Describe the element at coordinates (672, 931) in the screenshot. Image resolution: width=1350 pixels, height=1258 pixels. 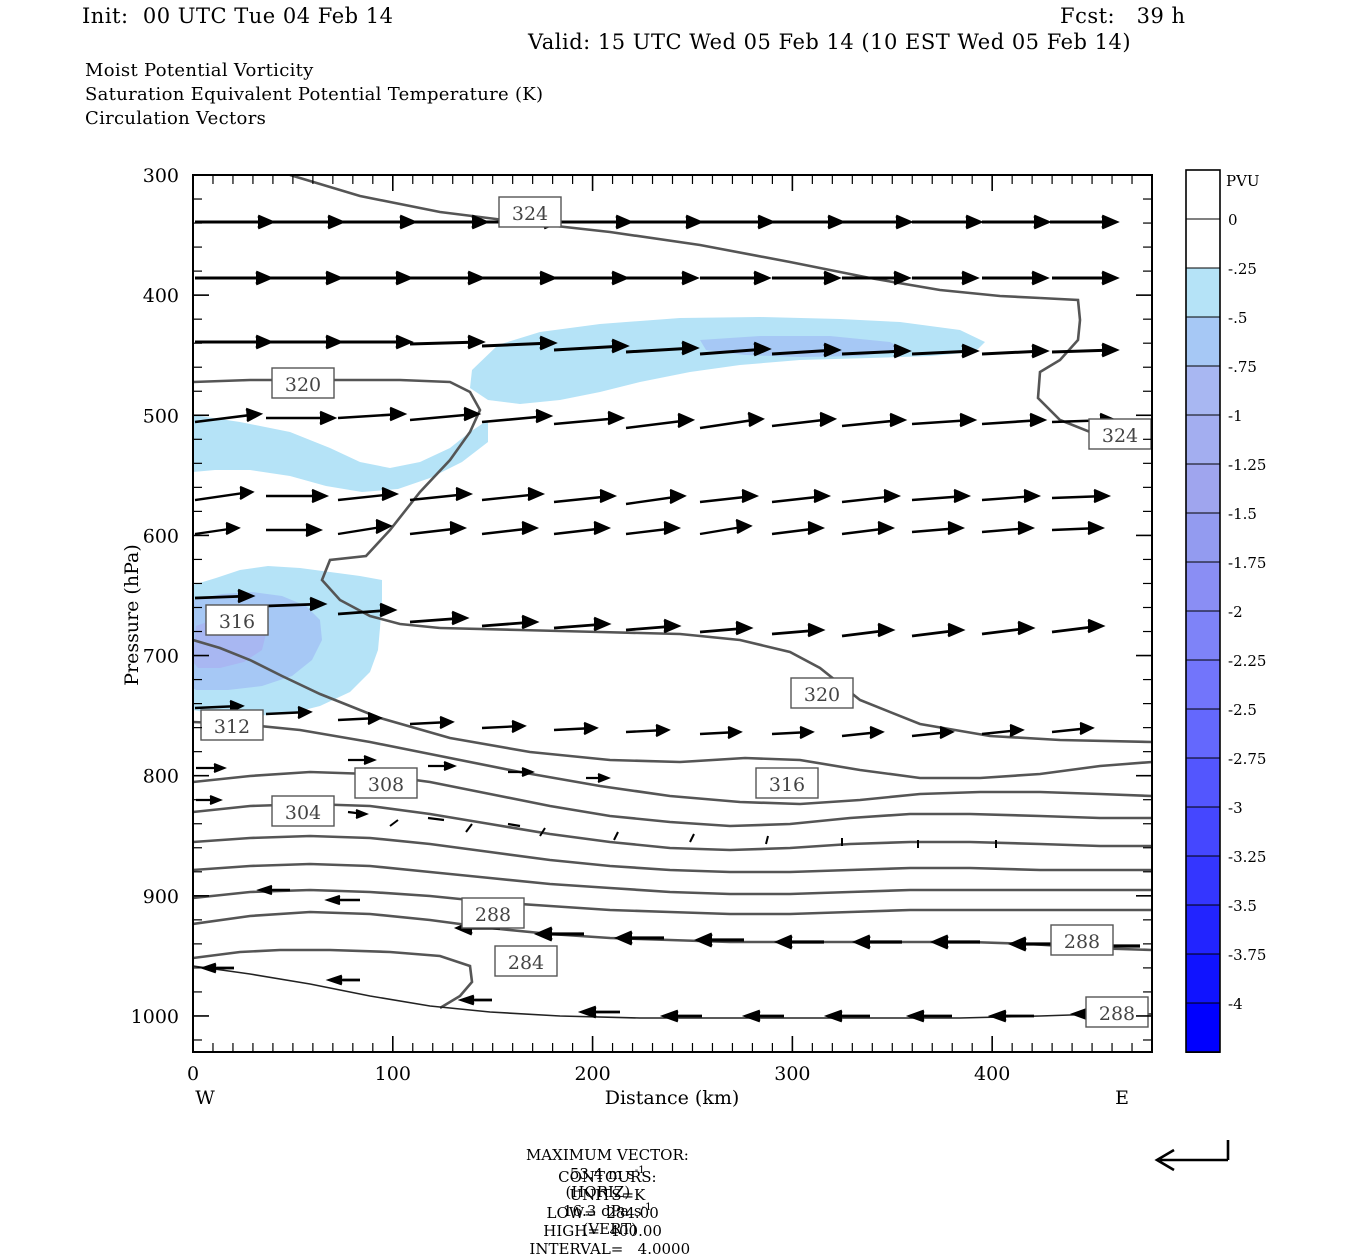
I see `contour-288-main` at that location.